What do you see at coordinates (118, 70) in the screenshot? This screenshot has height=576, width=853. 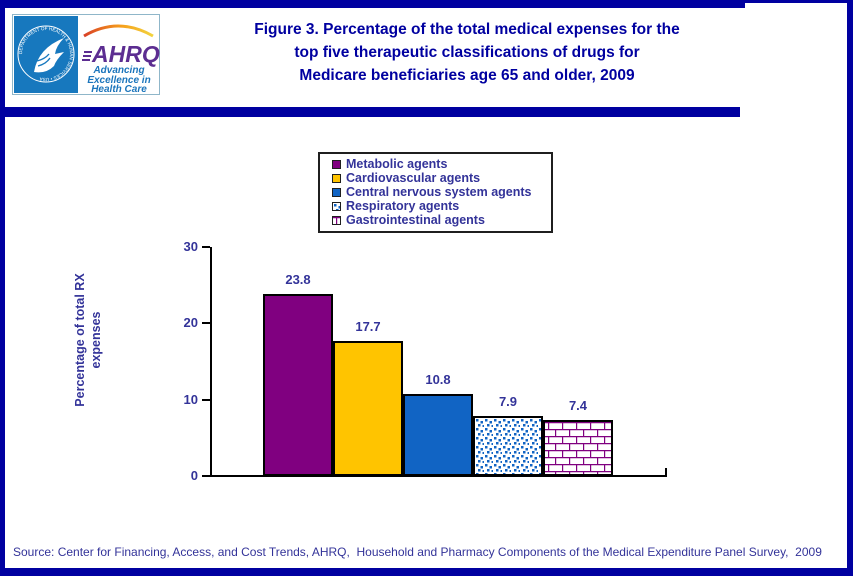 I see `svg-text: Advancing` at bounding box center [118, 70].